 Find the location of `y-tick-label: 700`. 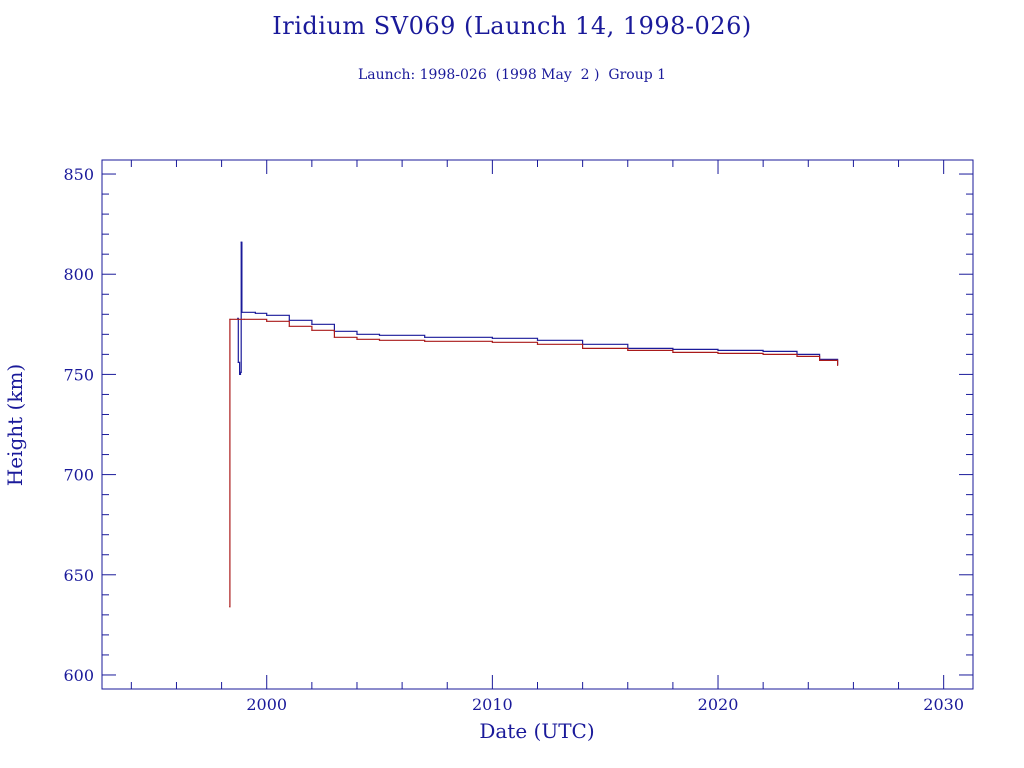

y-tick-label: 700 is located at coordinates (78, 475).